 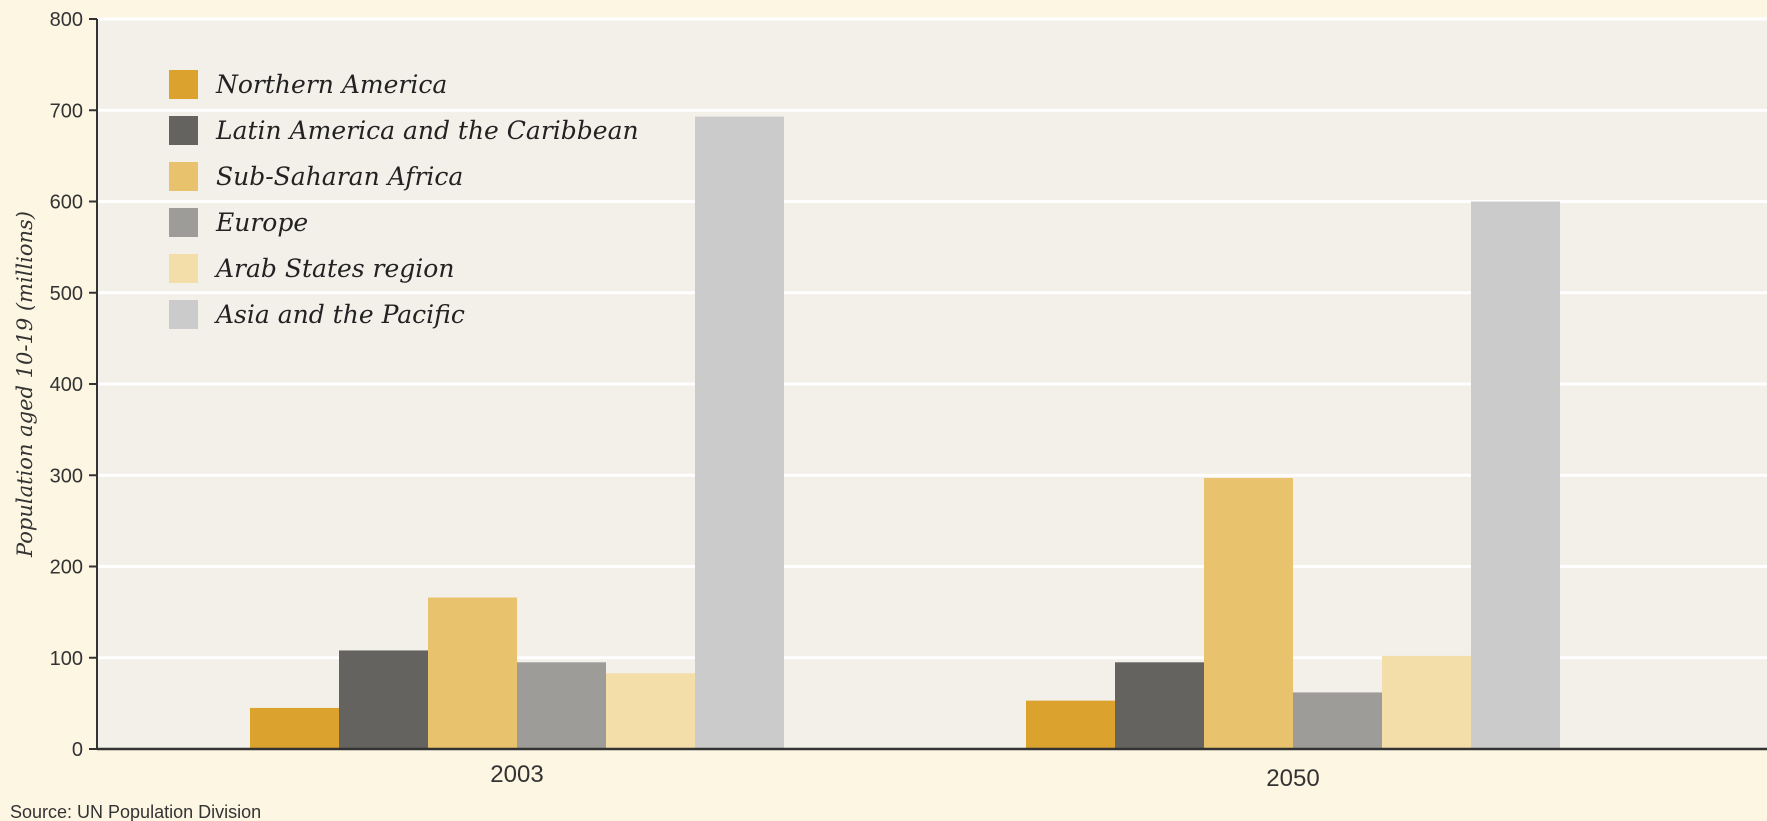 What do you see at coordinates (66, 111) in the screenshot?
I see `y-tick-label: 700` at bounding box center [66, 111].